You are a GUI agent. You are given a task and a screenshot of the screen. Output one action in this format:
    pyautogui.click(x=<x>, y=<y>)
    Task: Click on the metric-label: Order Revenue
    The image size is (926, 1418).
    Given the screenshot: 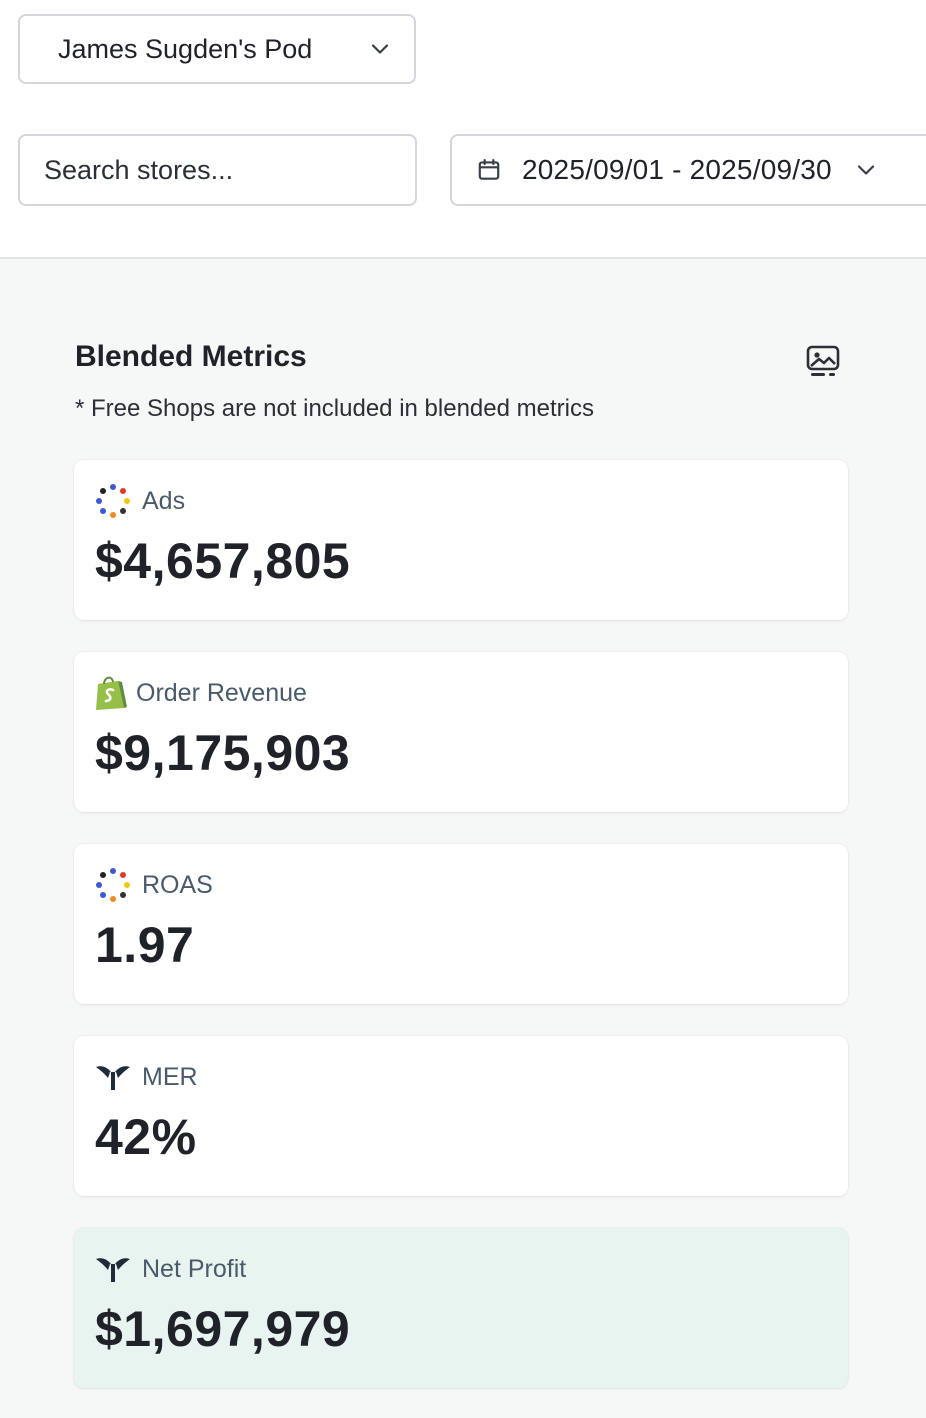 What is the action you would take?
    pyautogui.click(x=221, y=692)
    